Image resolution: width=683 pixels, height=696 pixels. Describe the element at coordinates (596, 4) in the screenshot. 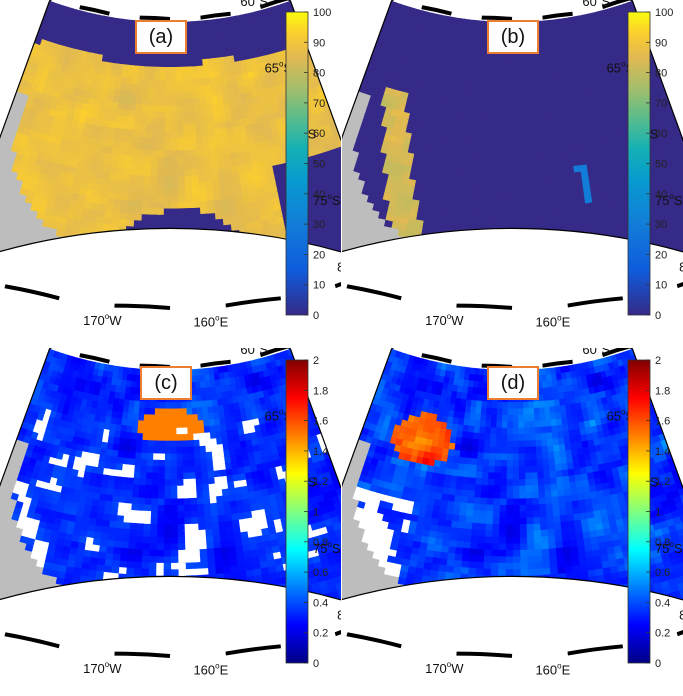

I see `lat-label: 60oS` at that location.